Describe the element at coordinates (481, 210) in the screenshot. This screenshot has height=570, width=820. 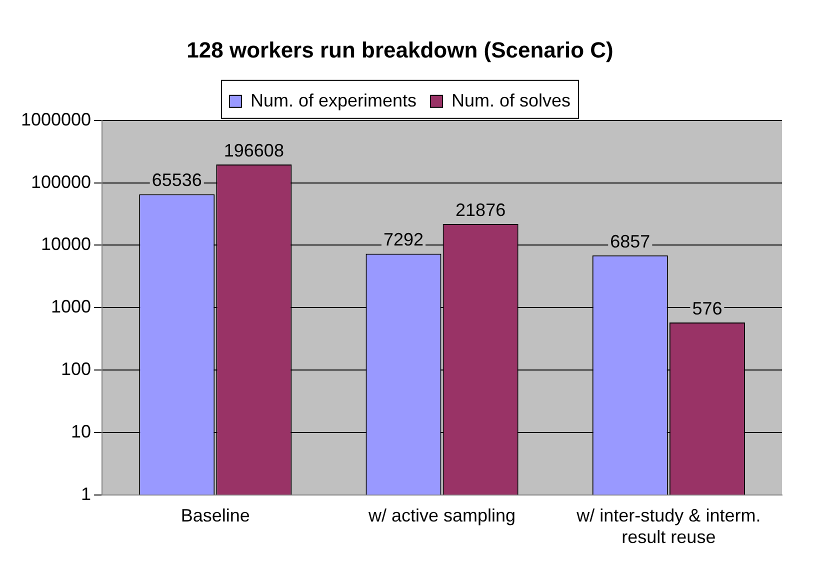
I see `data-label: 21876` at that location.